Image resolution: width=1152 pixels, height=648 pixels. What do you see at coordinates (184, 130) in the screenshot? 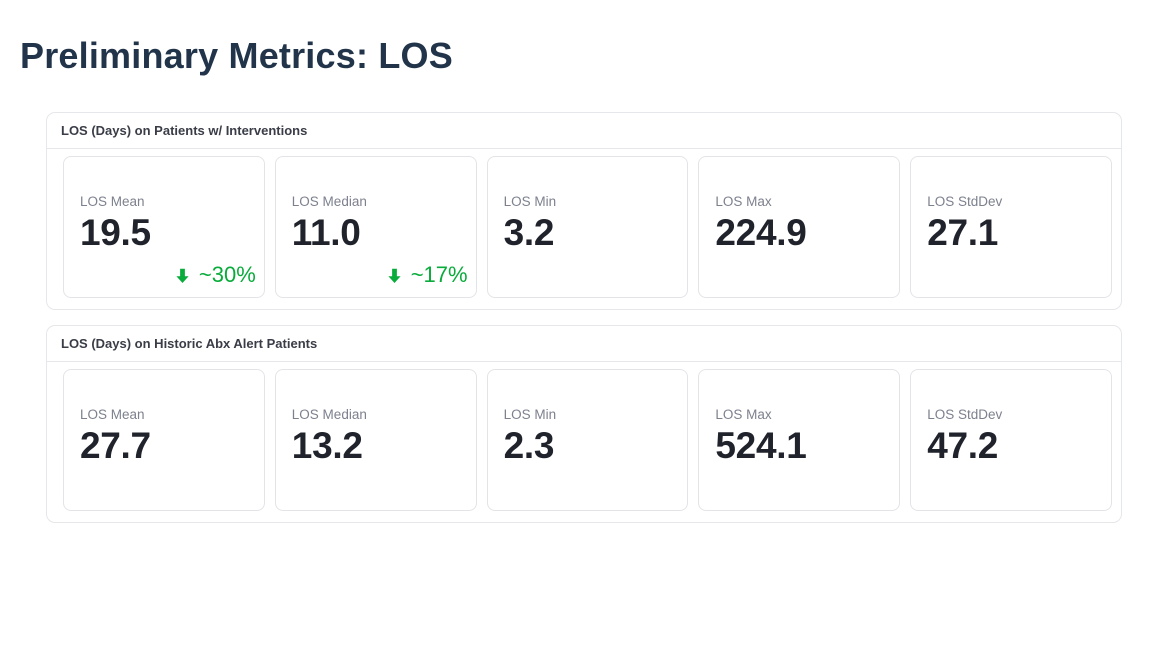
I see `panel-title: LOS (Days) on Patients w/ Interventions` at bounding box center [184, 130].